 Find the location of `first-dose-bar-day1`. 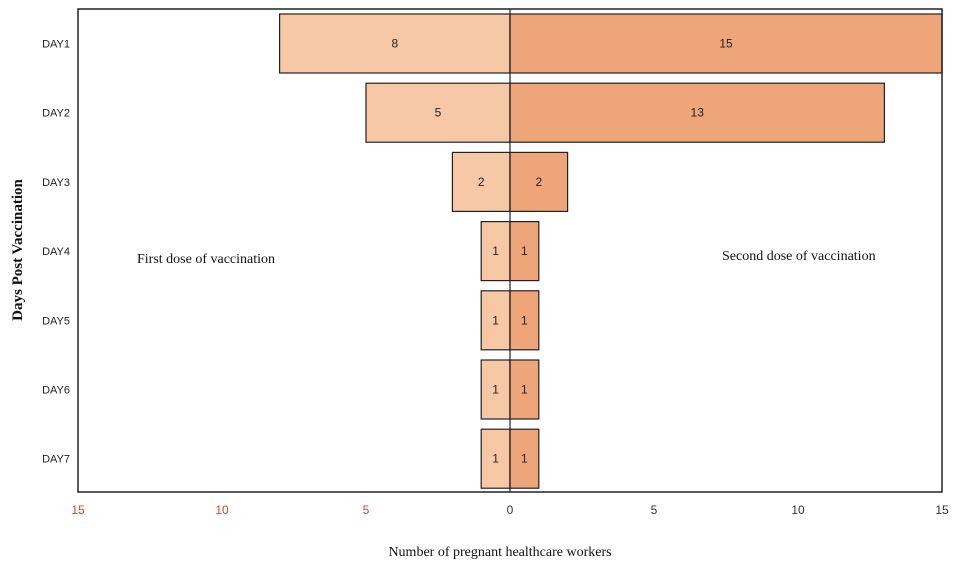

first-dose-bar-day1 is located at coordinates (395, 43).